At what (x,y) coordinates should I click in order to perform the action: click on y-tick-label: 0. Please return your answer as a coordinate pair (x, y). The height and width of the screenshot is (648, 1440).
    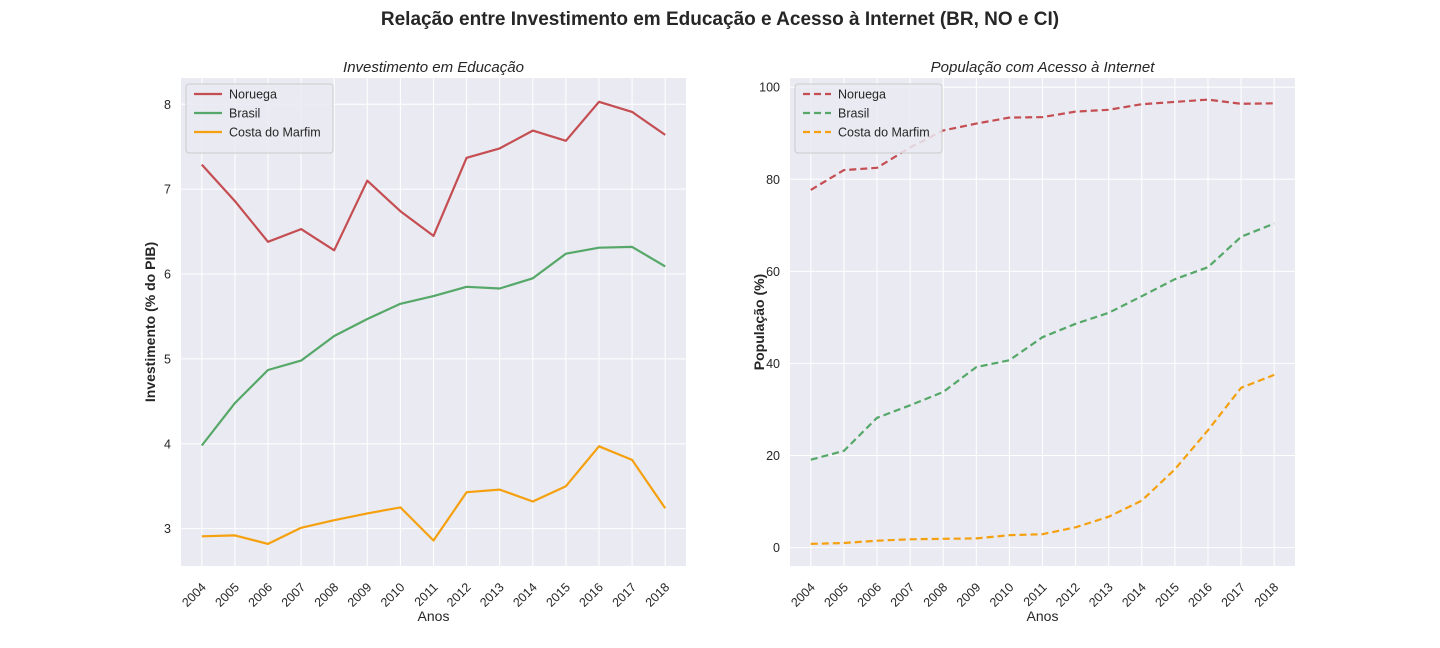
    Looking at the image, I should click on (776, 548).